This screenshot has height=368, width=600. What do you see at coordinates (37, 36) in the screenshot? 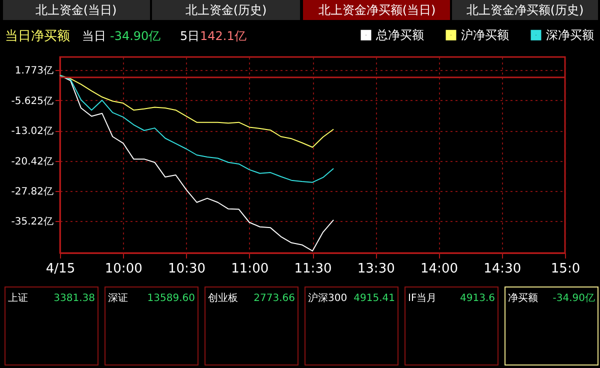
I see `chart-title: 当日净买额` at bounding box center [37, 36].